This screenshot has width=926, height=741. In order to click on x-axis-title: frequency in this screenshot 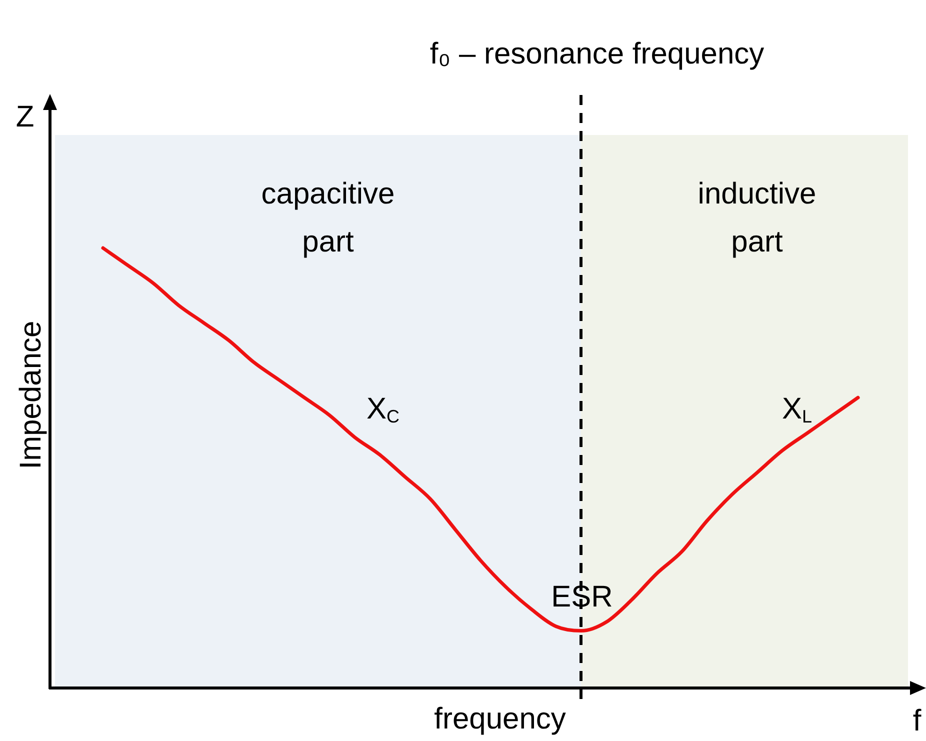, I will do `click(500, 719)`.